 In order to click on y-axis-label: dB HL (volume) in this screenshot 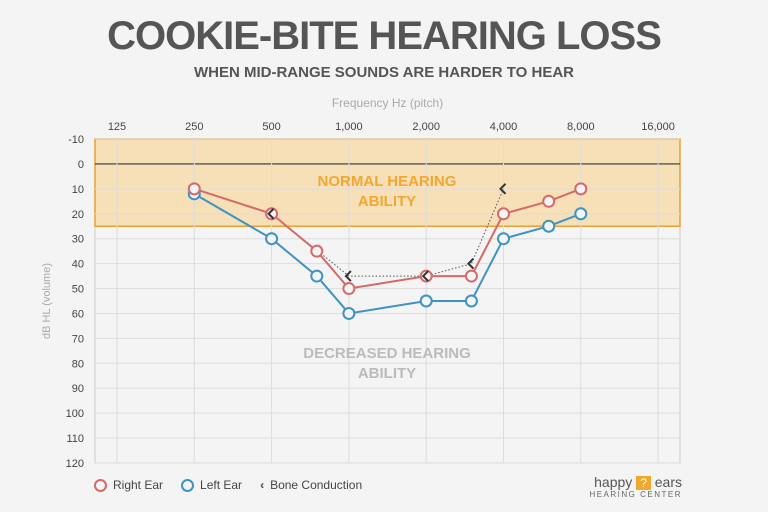, I will do `click(47, 301)`.